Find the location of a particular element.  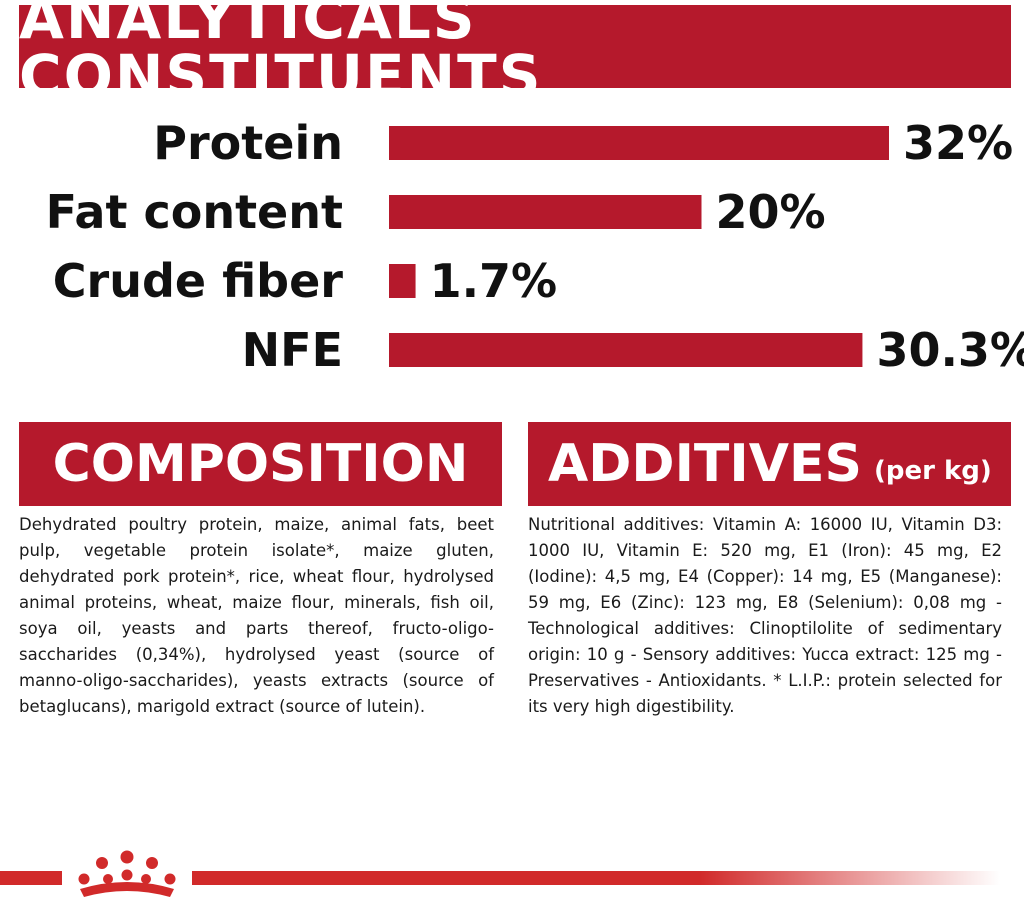

composition-heading: COMPOSITION is located at coordinates (260, 464).